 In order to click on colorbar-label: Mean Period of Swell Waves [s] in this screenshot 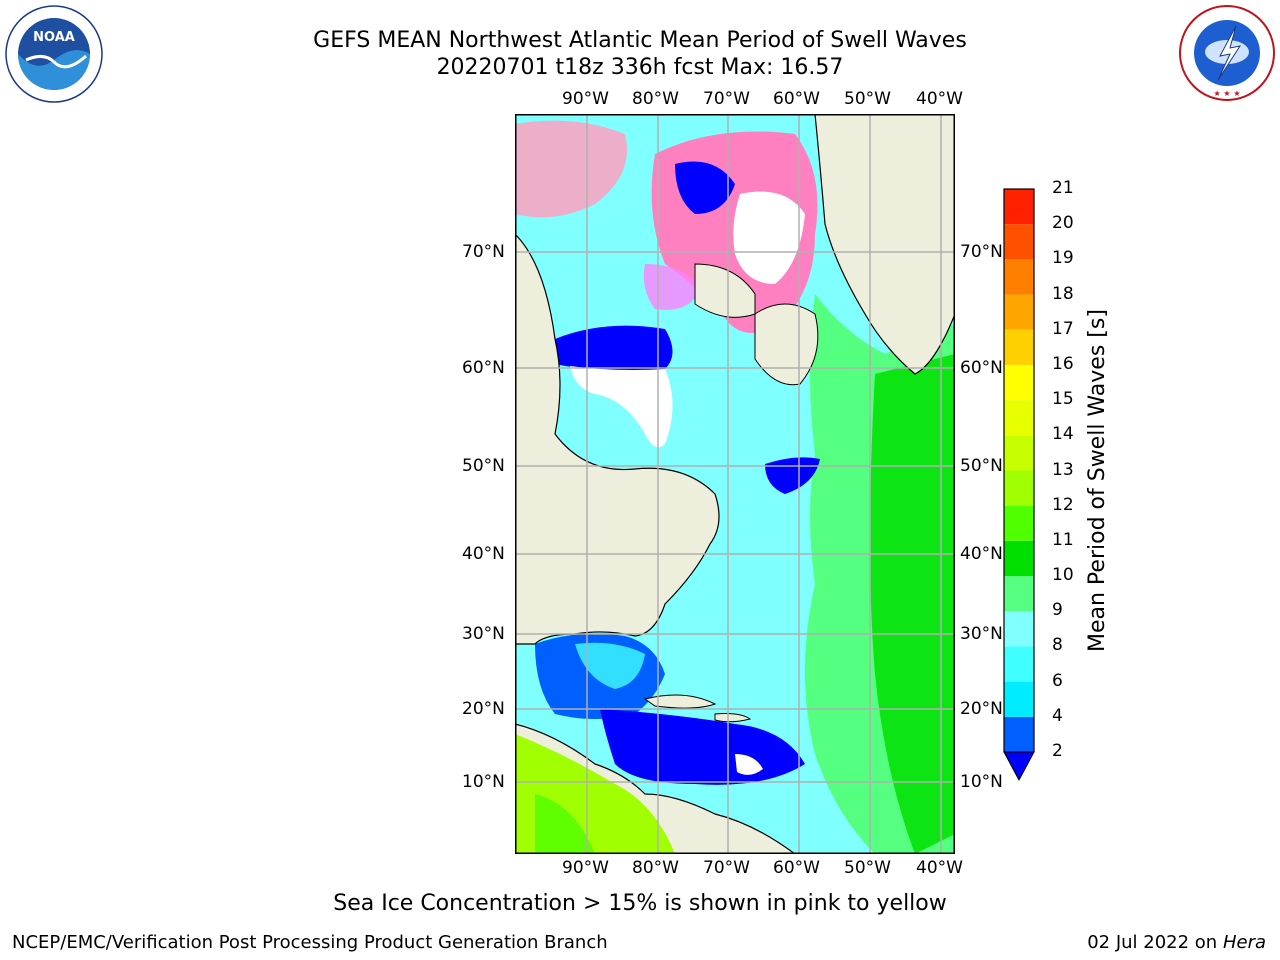, I will do `click(1097, 480)`.